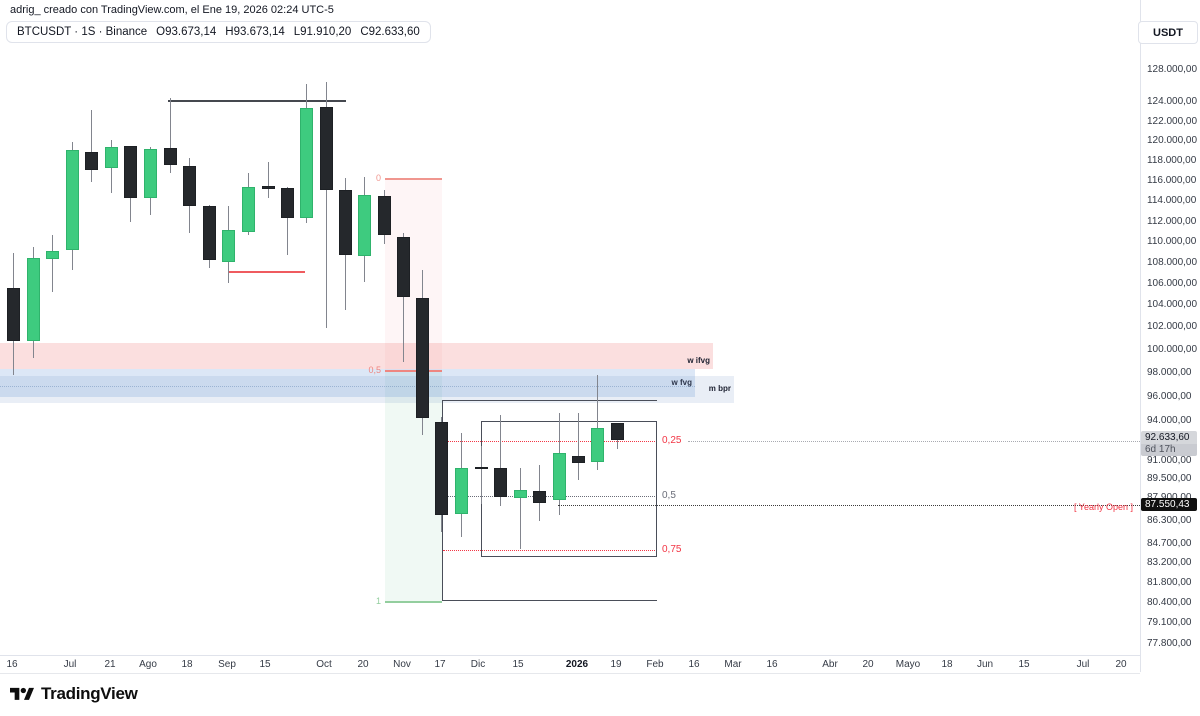 This screenshot has height=716, width=1200. What do you see at coordinates (255, 32) in the screenshot?
I see `ohlc-high: H93.673,14` at bounding box center [255, 32].